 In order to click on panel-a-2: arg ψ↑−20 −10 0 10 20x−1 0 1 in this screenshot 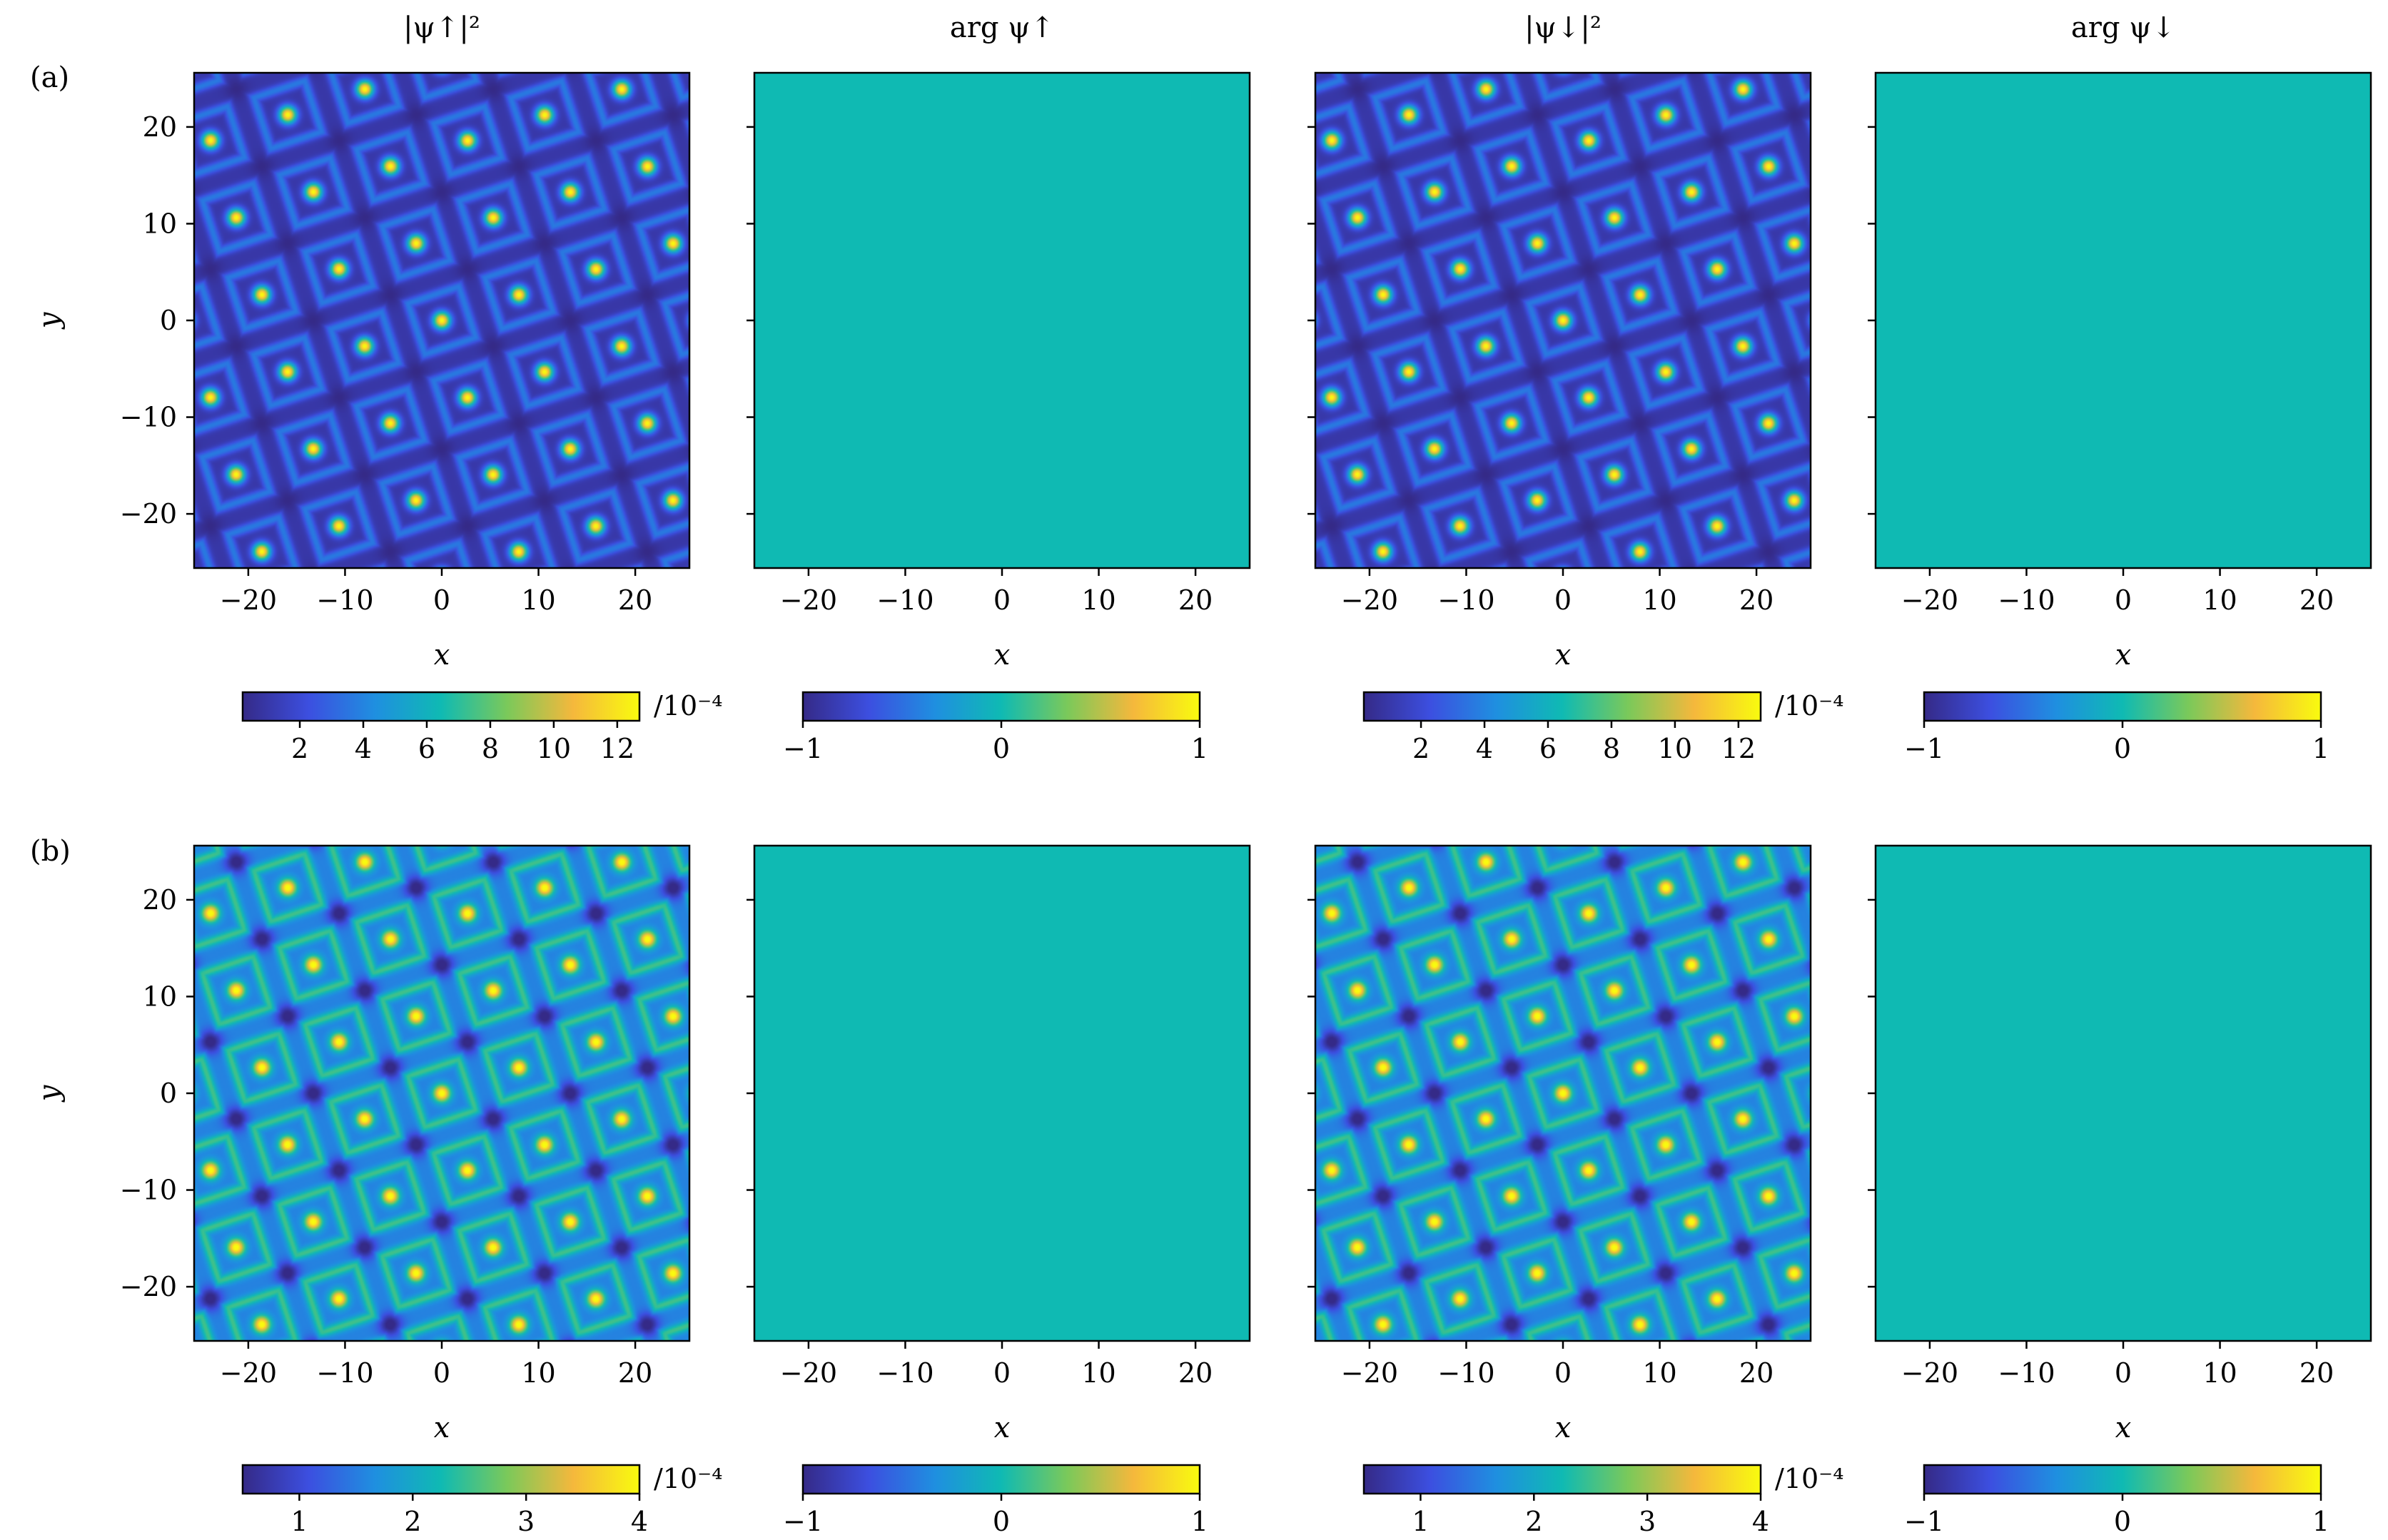, I will do `click(999, 387)`.